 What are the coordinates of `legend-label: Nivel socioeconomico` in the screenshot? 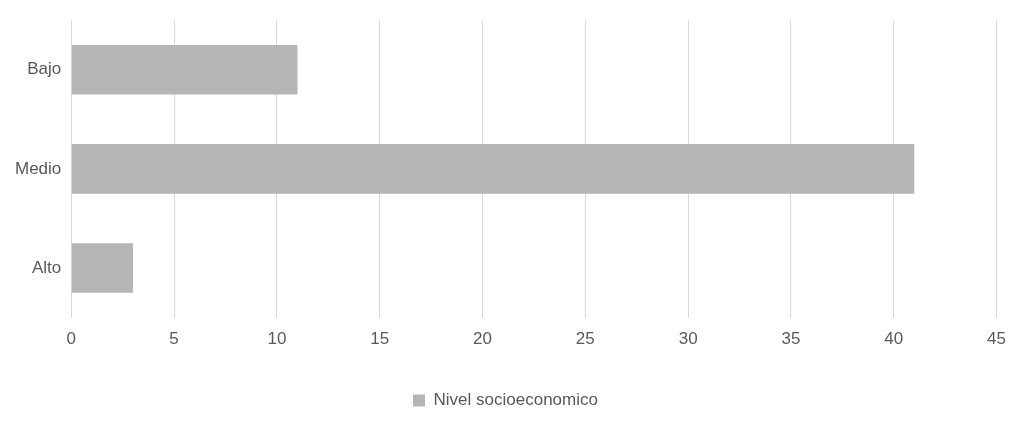 It's located at (515, 400).